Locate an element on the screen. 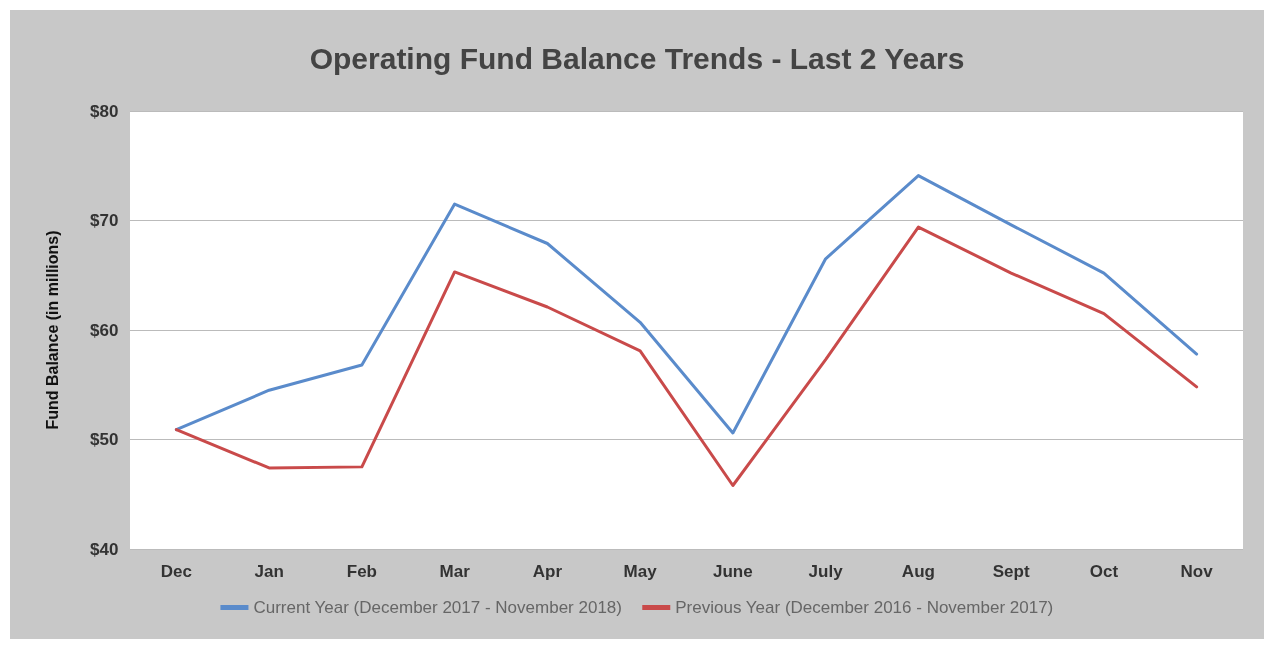  x-tick-label: May is located at coordinates (640, 571).